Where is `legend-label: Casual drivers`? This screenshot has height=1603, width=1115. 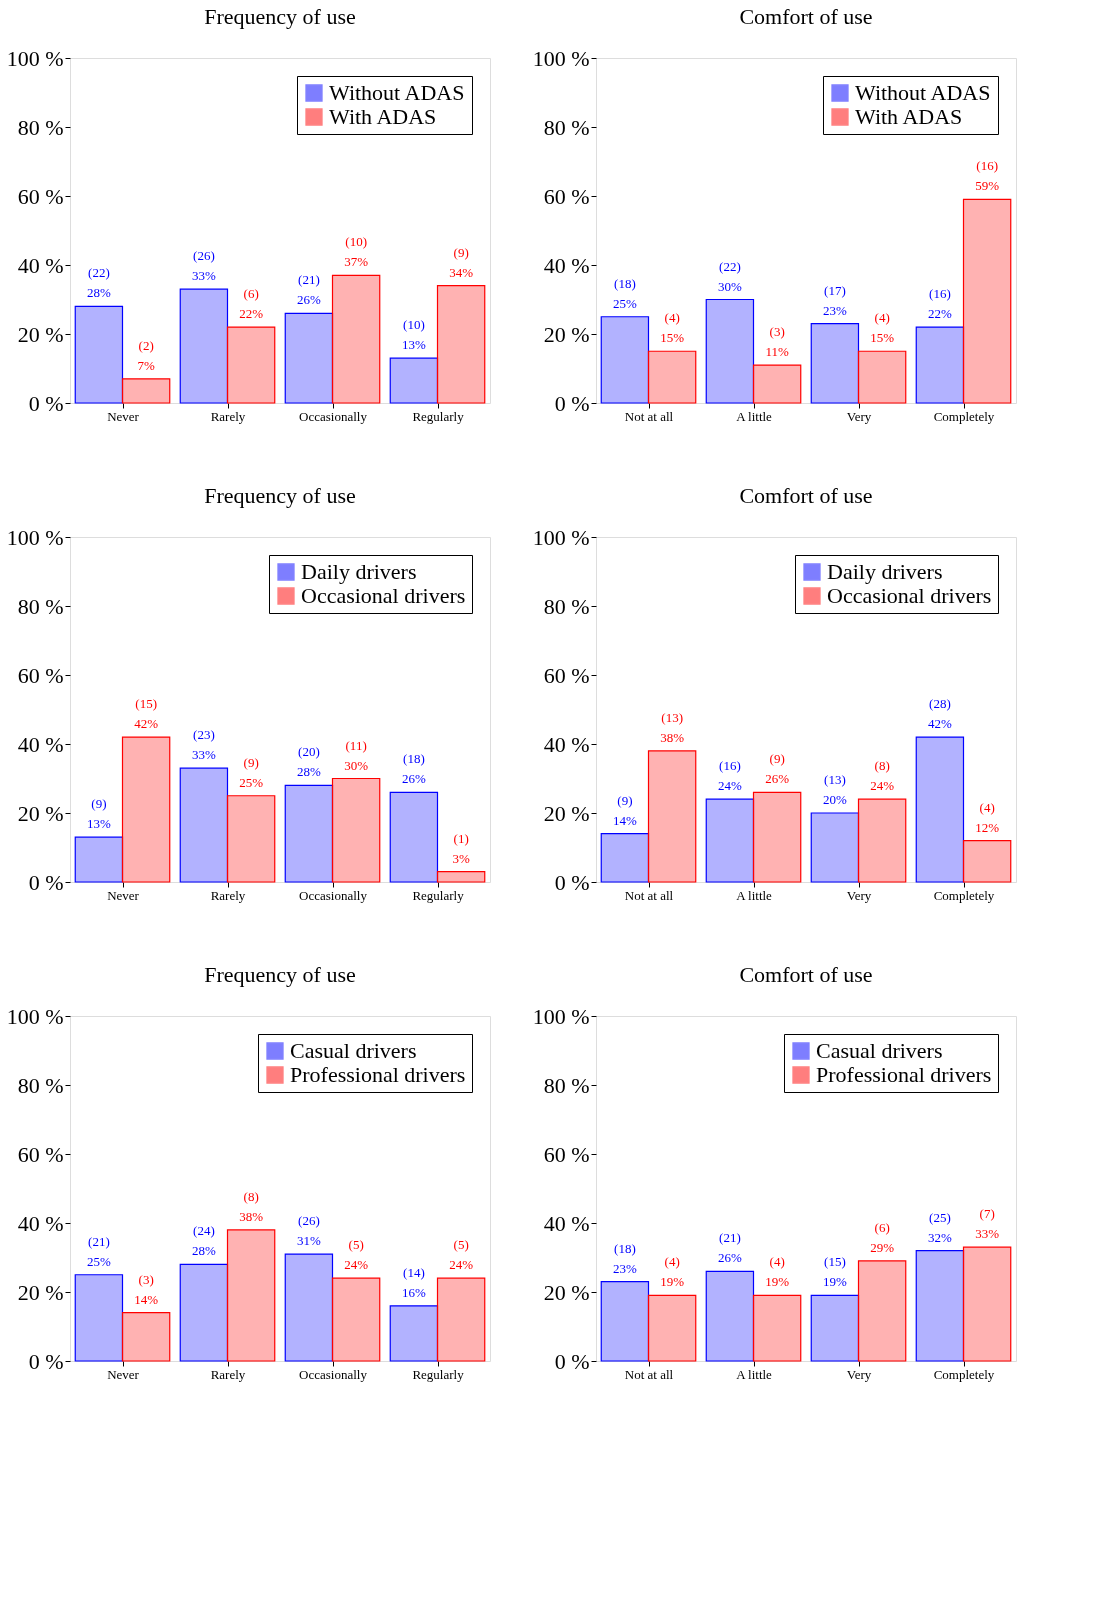 legend-label: Casual drivers is located at coordinates (879, 1050).